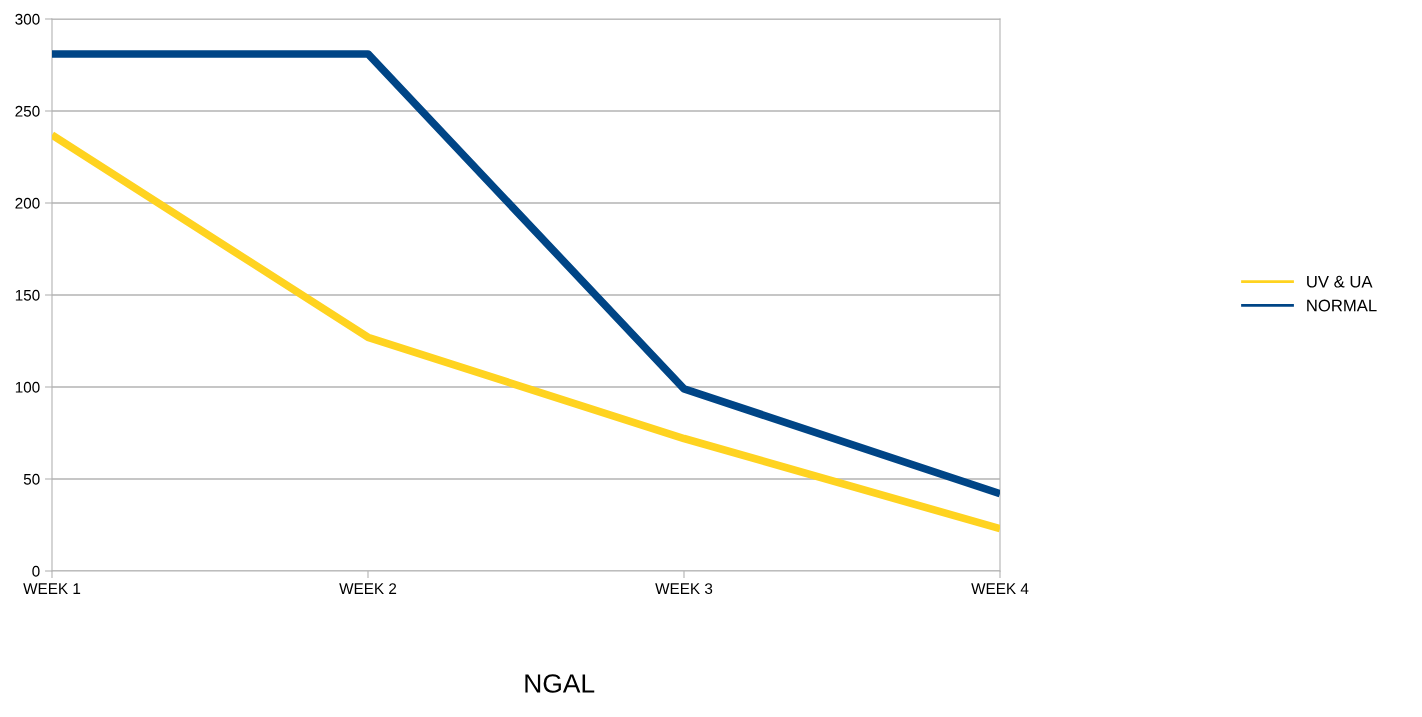  I want to click on x-tick-label: WEEK 4, so click(1000, 588).